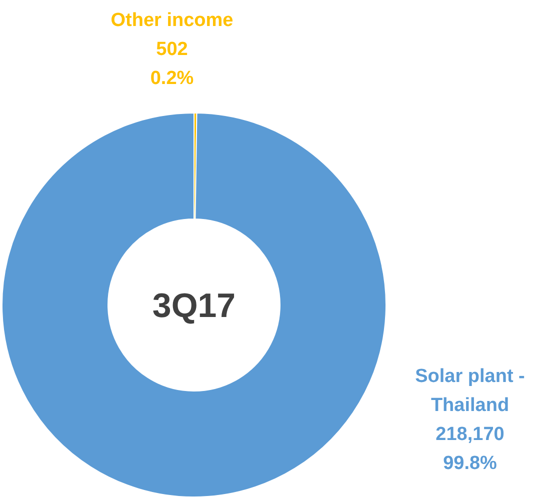 The height and width of the screenshot is (499, 538). I want to click on slice-label: Solar plant - Thailand, so click(470, 391).